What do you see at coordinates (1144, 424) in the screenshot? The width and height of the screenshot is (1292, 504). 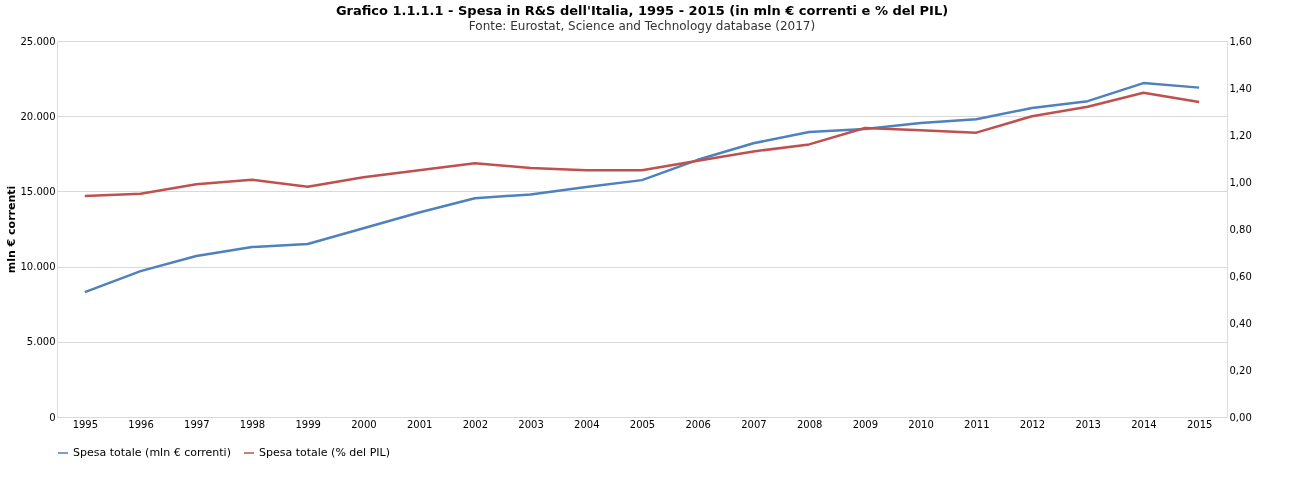 I see `x-tick-label: 2014` at bounding box center [1144, 424].